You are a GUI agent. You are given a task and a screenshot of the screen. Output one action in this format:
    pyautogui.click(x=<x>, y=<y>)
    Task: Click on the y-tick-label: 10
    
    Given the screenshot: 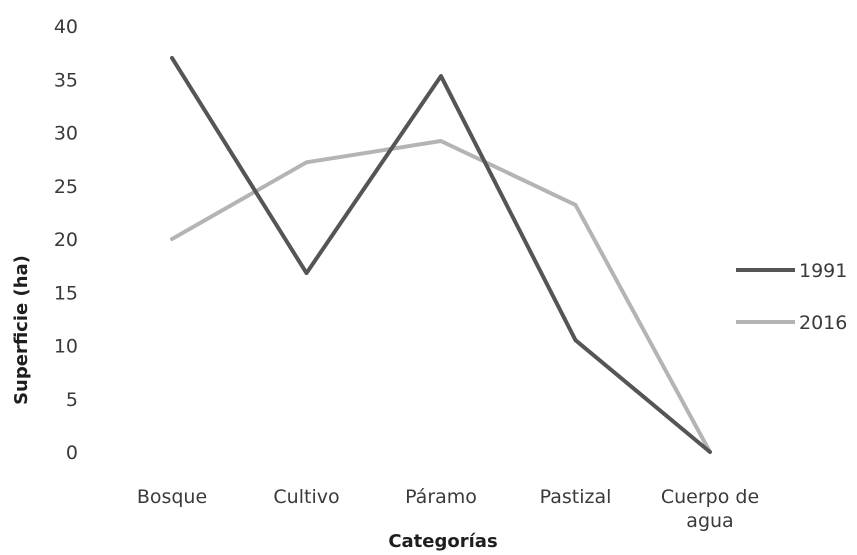 What is the action you would take?
    pyautogui.click(x=66, y=347)
    